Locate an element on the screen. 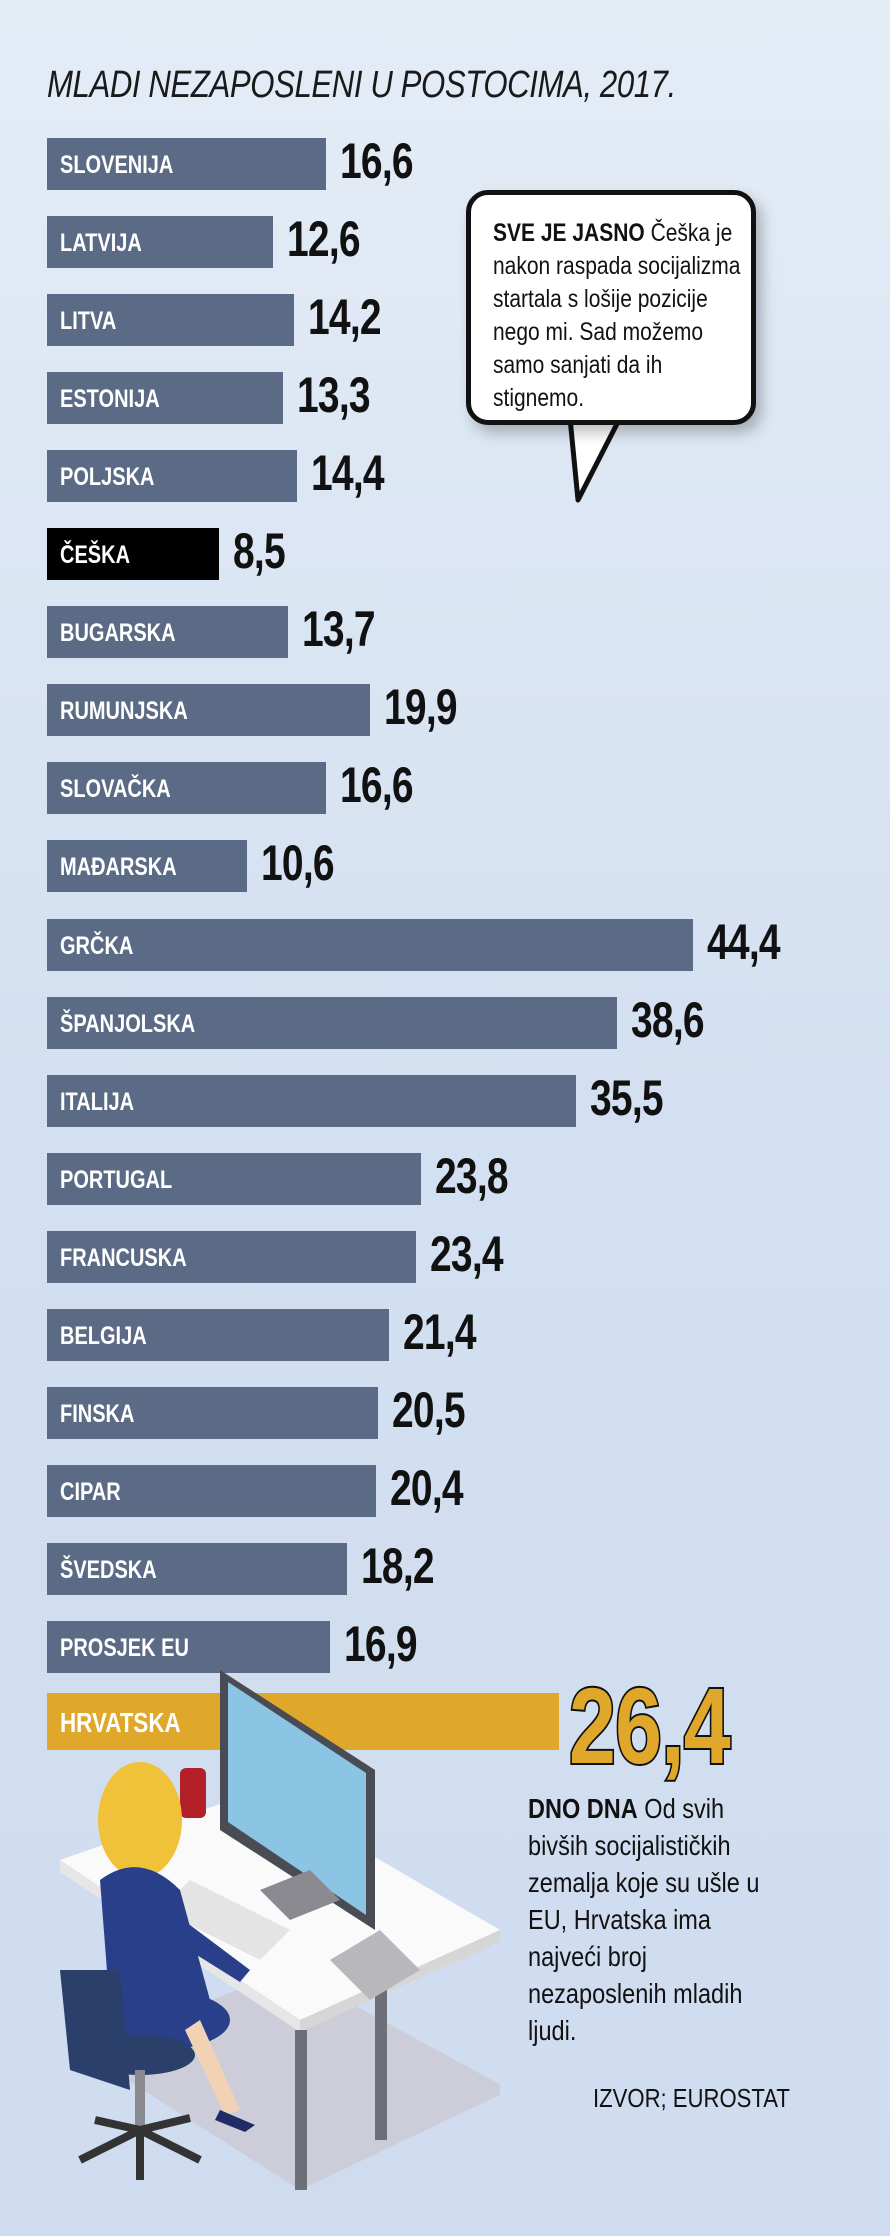 Image resolution: width=890 pixels, height=2236 pixels. chart-title: MLADI NEZAPOSLENI U POSTOCIMA, 2017. is located at coordinates (361, 85).